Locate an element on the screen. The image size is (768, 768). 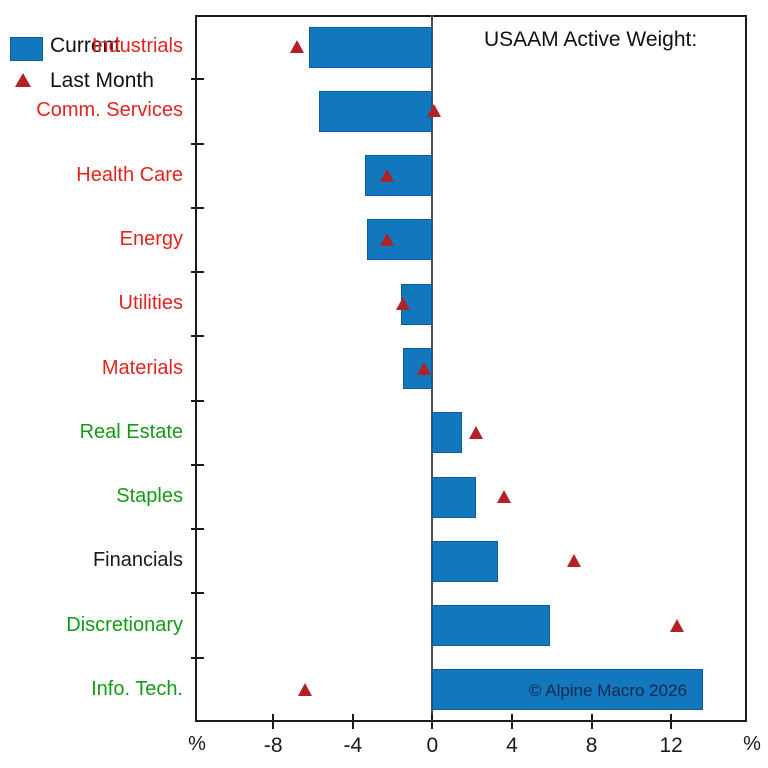
bar-current-discretionary is located at coordinates (491, 626).